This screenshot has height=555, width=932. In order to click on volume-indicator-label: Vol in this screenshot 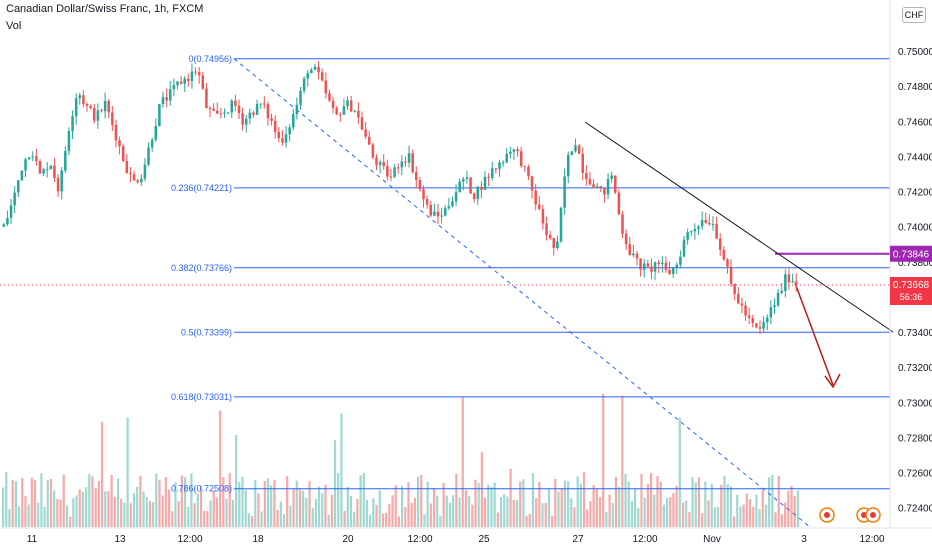, I will do `click(14, 26)`.